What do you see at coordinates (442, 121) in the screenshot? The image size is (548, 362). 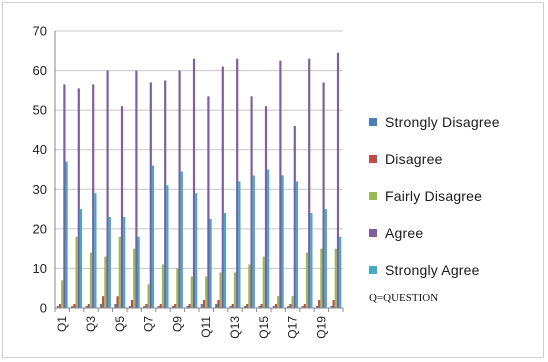 I see `legend-label: Strongly Disagree` at bounding box center [442, 121].